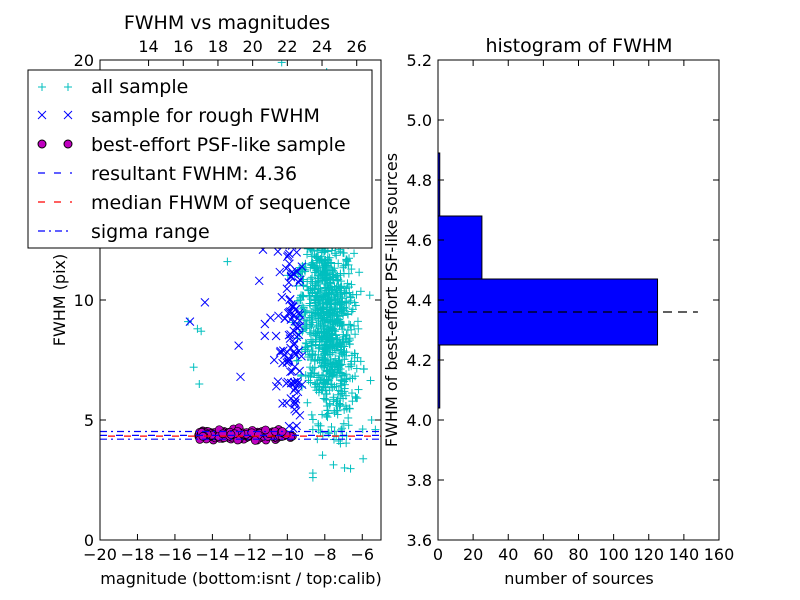  Describe the element at coordinates (55, 87) in the screenshot. I see `plus-marker-icon` at that location.